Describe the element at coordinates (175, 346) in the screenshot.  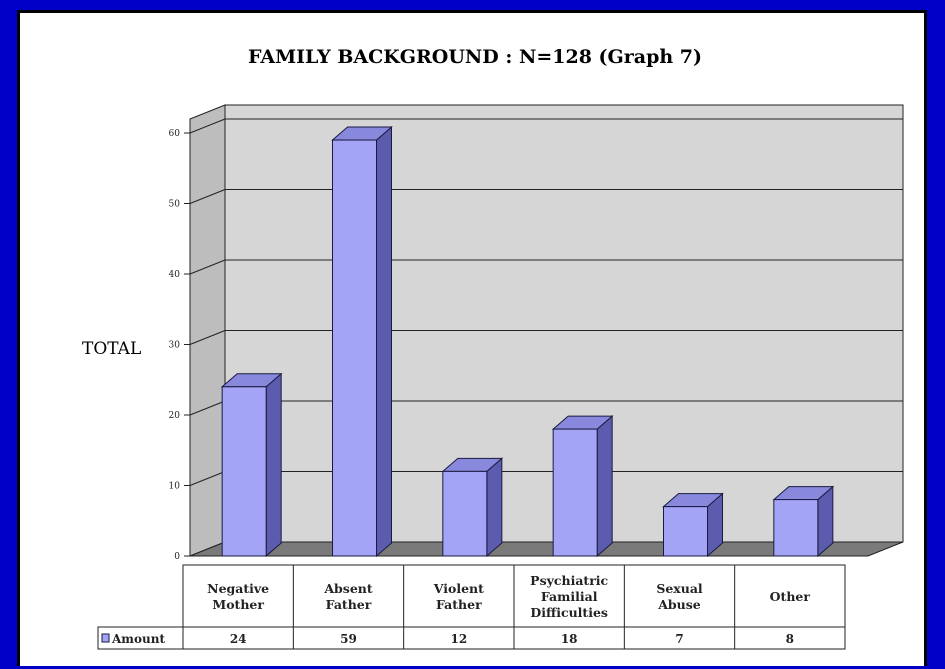
I see `y-tick-label: 30` at that location.